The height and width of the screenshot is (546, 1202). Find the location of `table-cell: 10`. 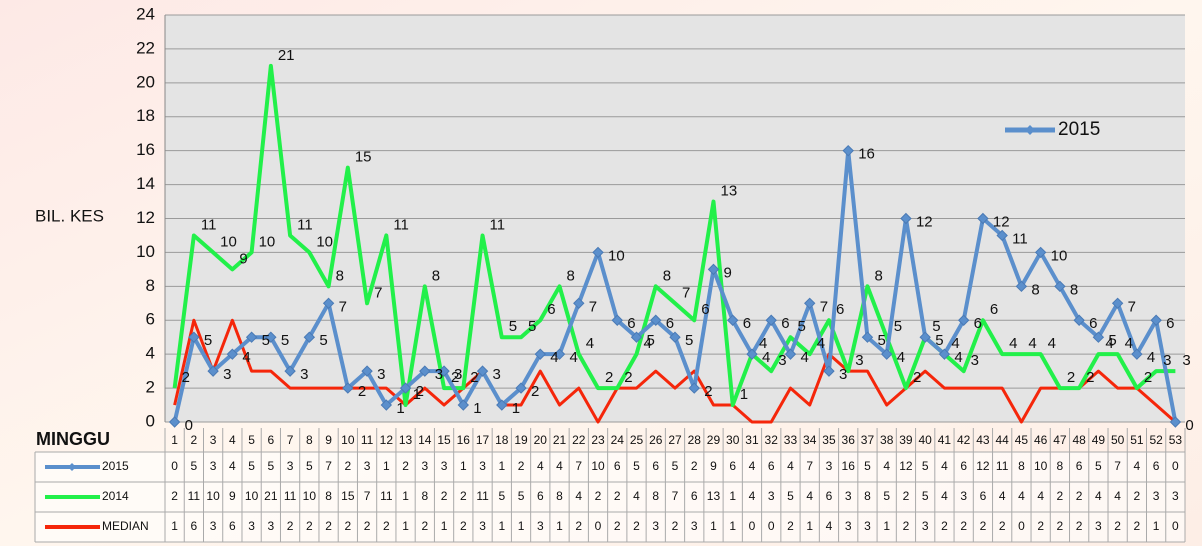

table-cell: 10 is located at coordinates (213, 496).